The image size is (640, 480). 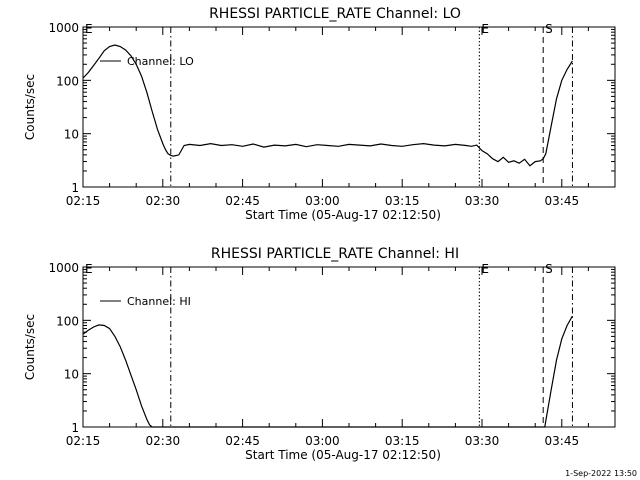 What do you see at coordinates (335, 14) in the screenshot?
I see `chart-title: RHESSI PARTICLE_RATE Channel: LO` at bounding box center [335, 14].